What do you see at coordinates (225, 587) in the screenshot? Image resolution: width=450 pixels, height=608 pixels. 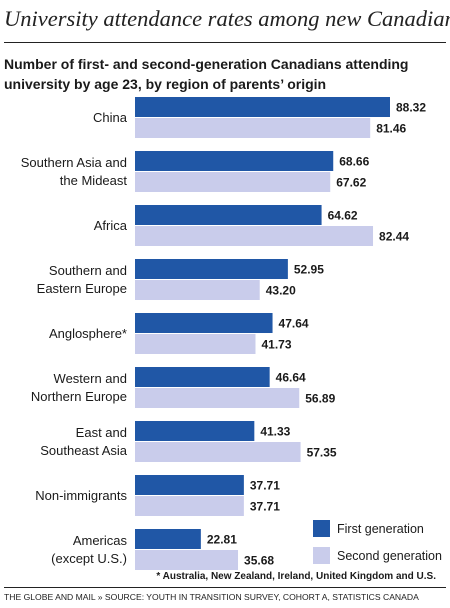 I see `footer-divider` at bounding box center [225, 587].